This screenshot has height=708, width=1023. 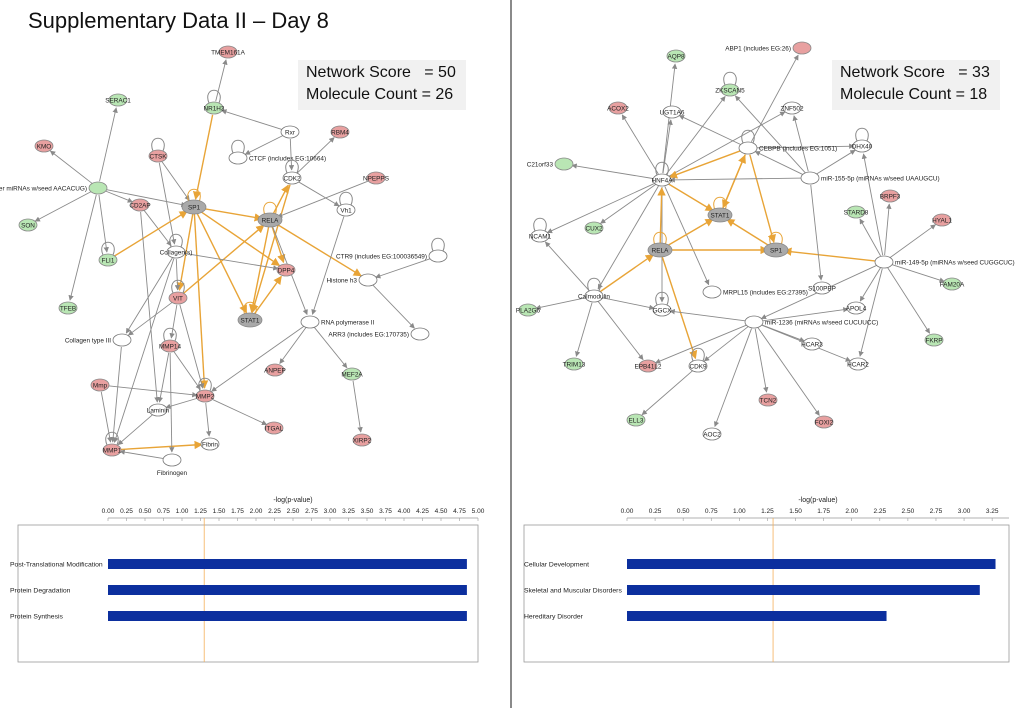 What do you see at coordinates (862, 140) in the screenshot?
I see `node-dhx40: DHX40` at bounding box center [862, 140].